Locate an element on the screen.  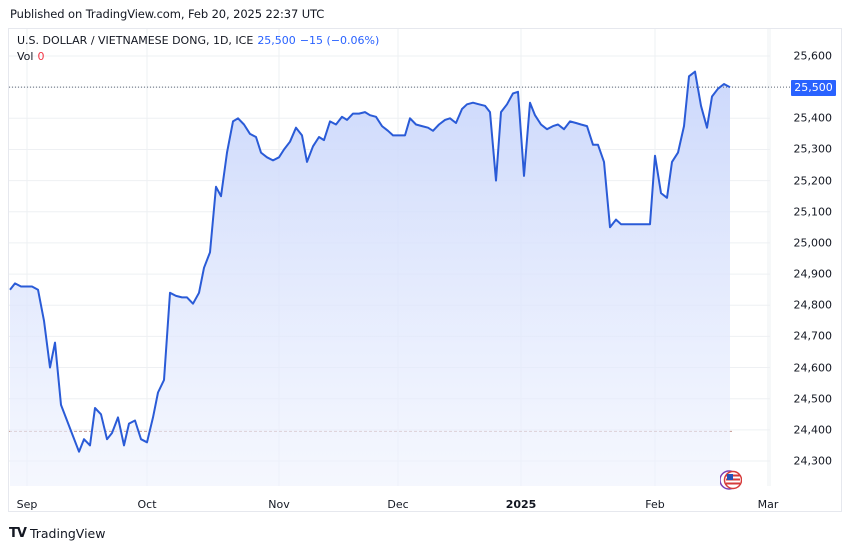
price-axis-label: 25,300 is located at coordinates (813, 149).